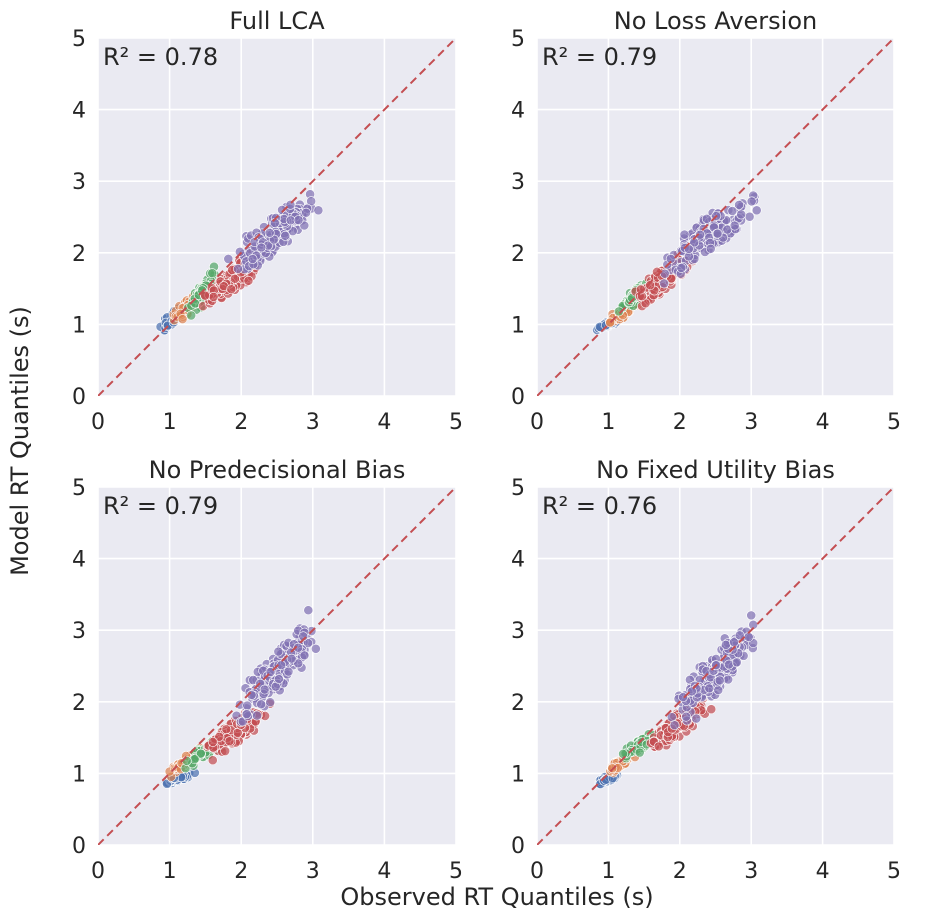  I want to click on y-tick-label: 1, so click(79, 774).